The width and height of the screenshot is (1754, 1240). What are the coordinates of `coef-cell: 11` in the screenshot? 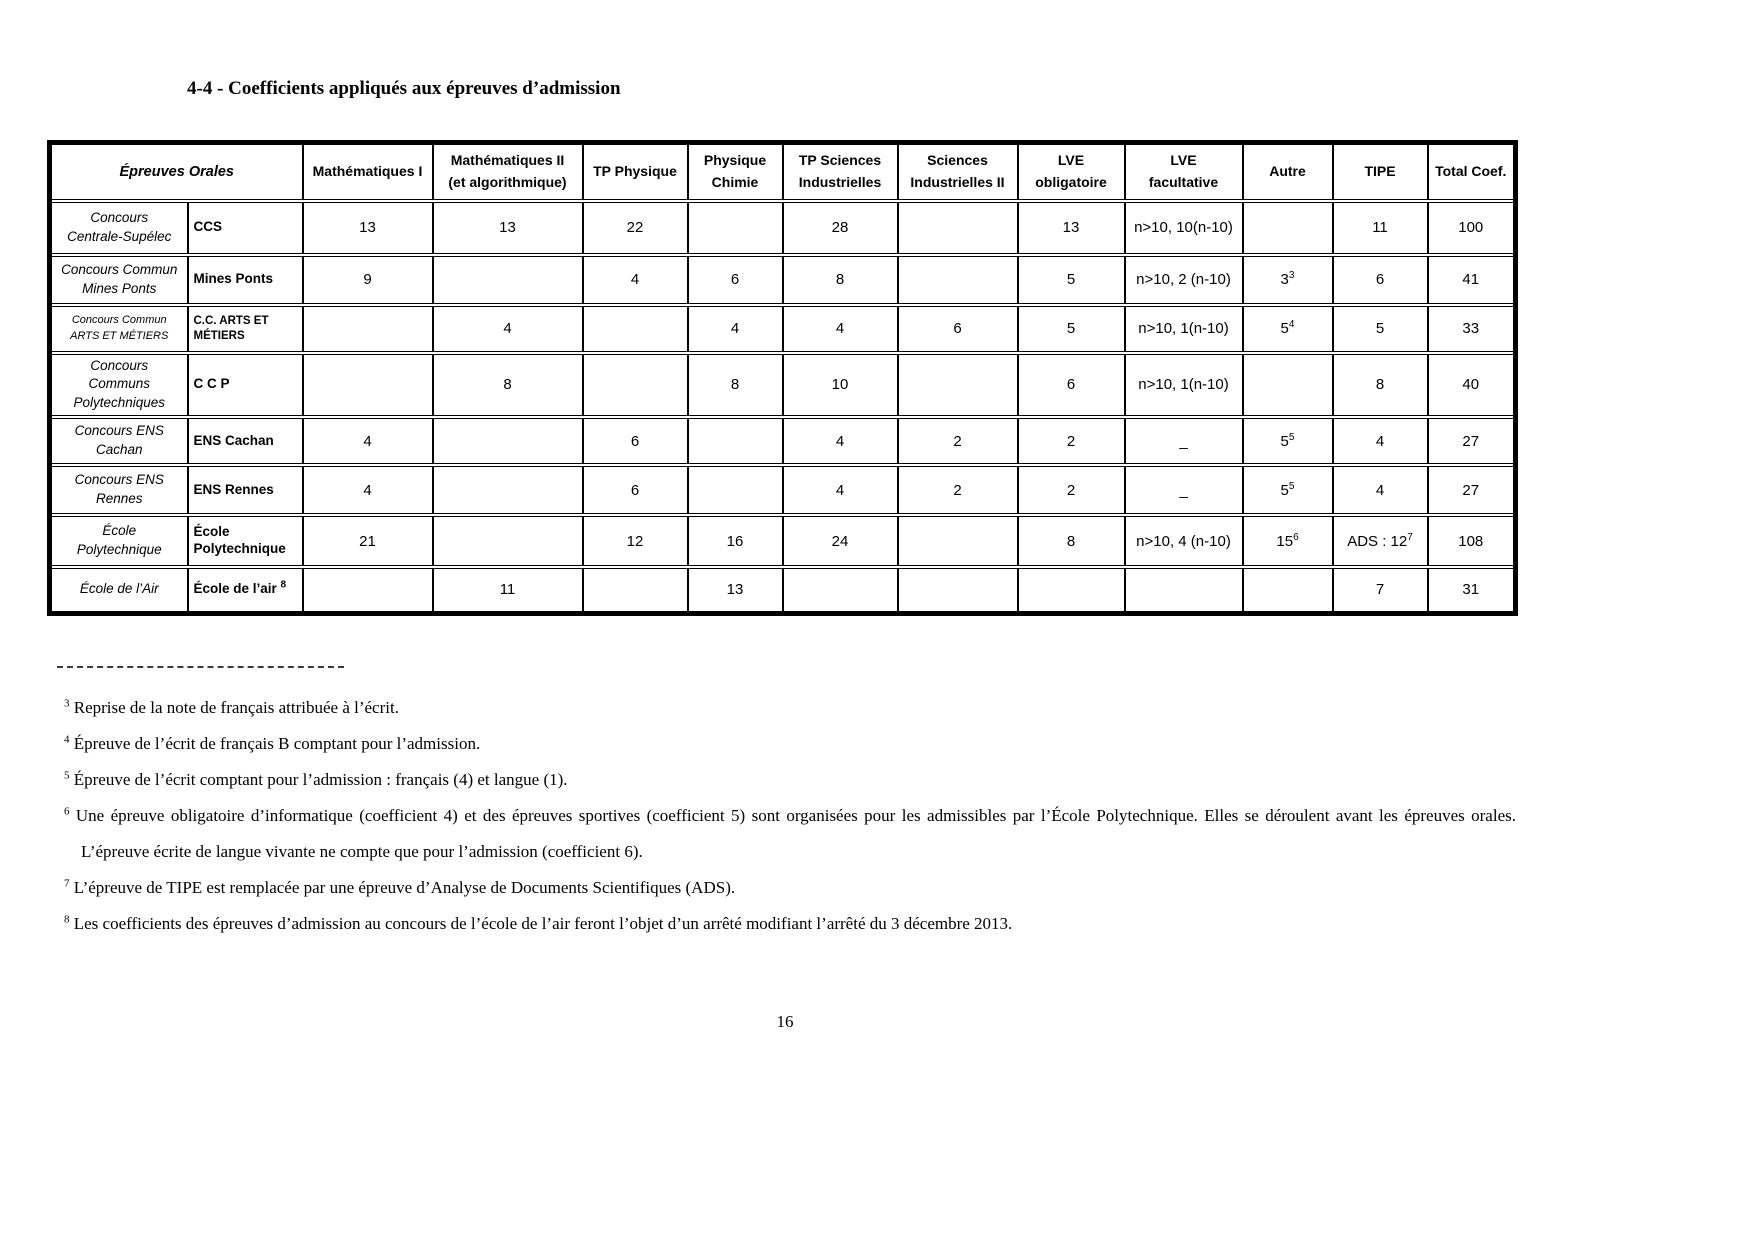 It's located at (507, 590).